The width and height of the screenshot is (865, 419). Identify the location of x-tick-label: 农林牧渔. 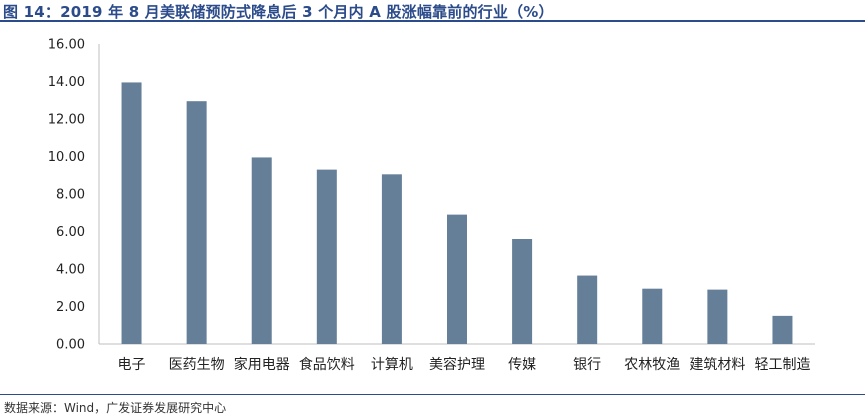
(652, 365).